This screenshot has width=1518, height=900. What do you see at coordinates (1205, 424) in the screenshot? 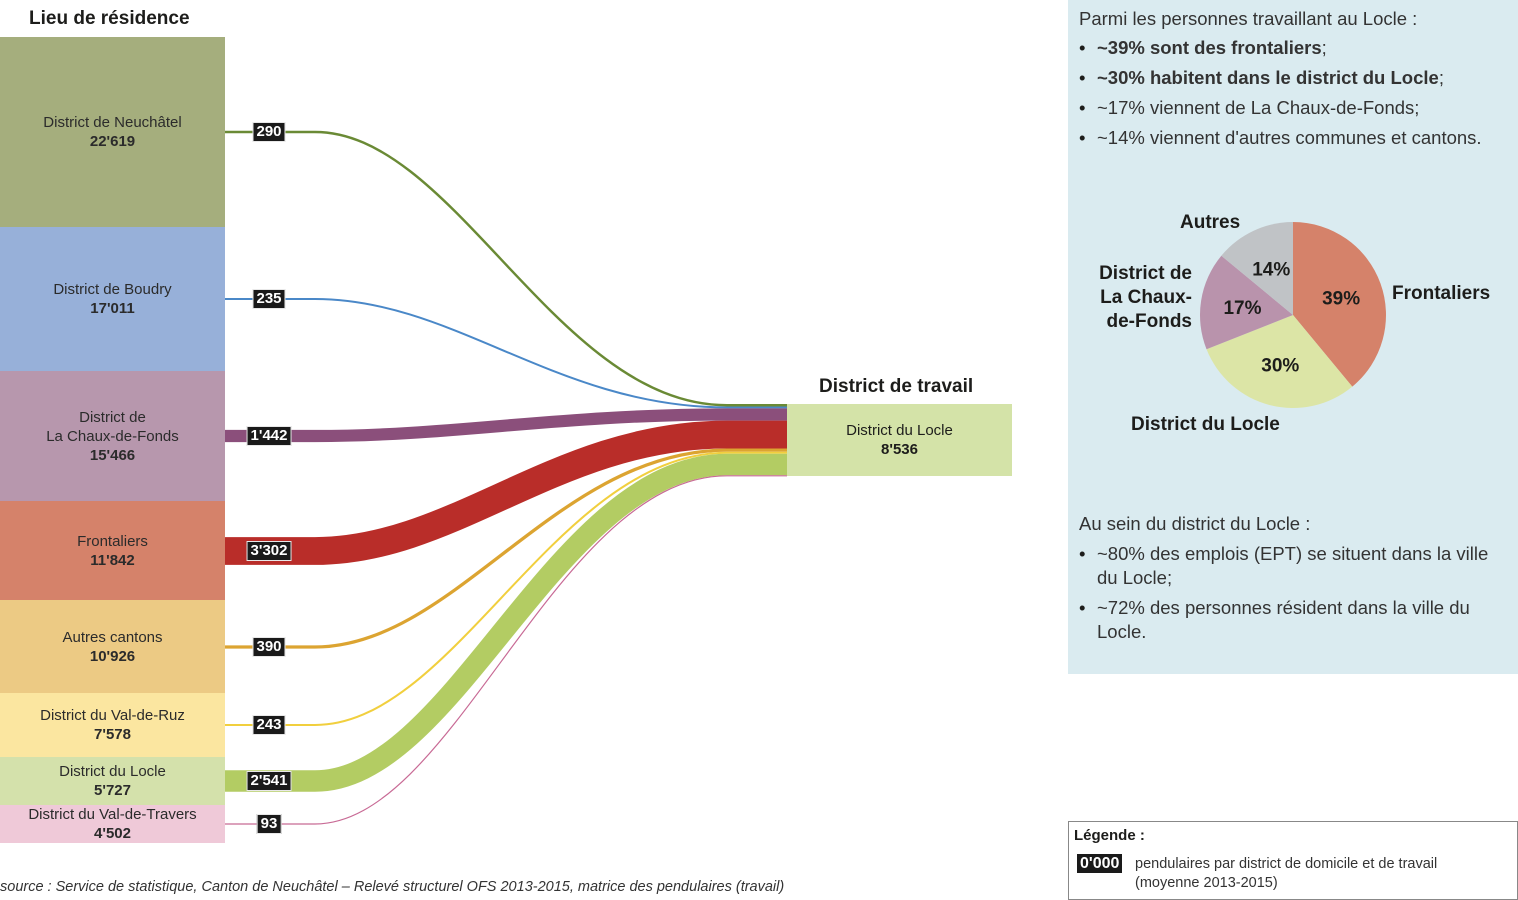
I see `pie-label-locle: District du Locle` at bounding box center [1205, 424].